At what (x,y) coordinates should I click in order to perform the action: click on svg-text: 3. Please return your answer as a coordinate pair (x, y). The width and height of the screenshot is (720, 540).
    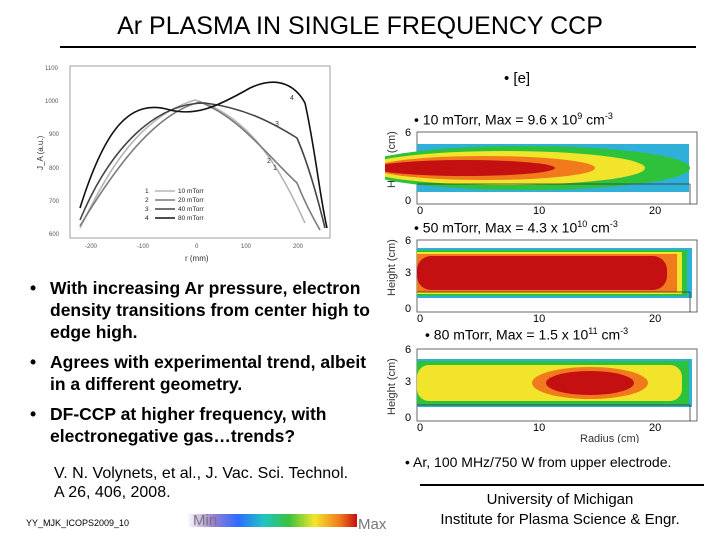
    Looking at the image, I should click on (147, 209).